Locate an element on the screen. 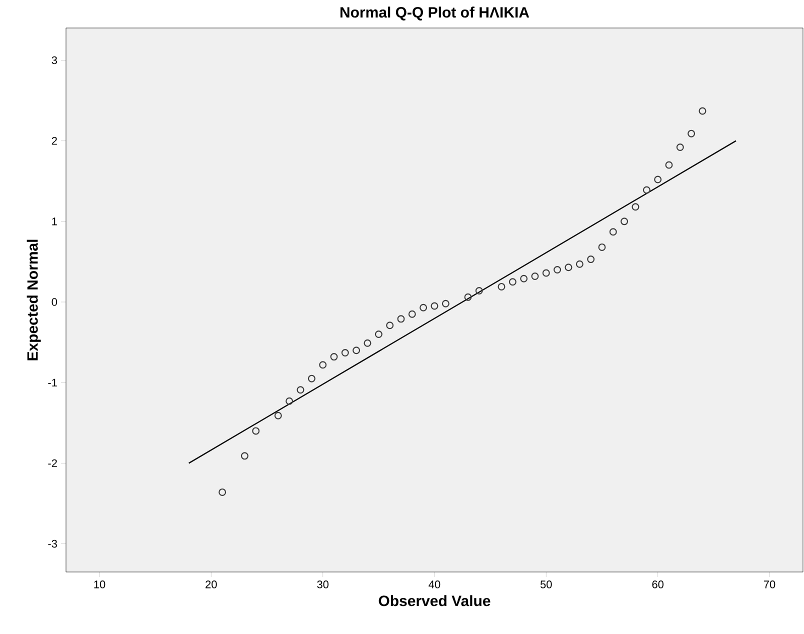  y-tick-label: 1 is located at coordinates (54, 222).